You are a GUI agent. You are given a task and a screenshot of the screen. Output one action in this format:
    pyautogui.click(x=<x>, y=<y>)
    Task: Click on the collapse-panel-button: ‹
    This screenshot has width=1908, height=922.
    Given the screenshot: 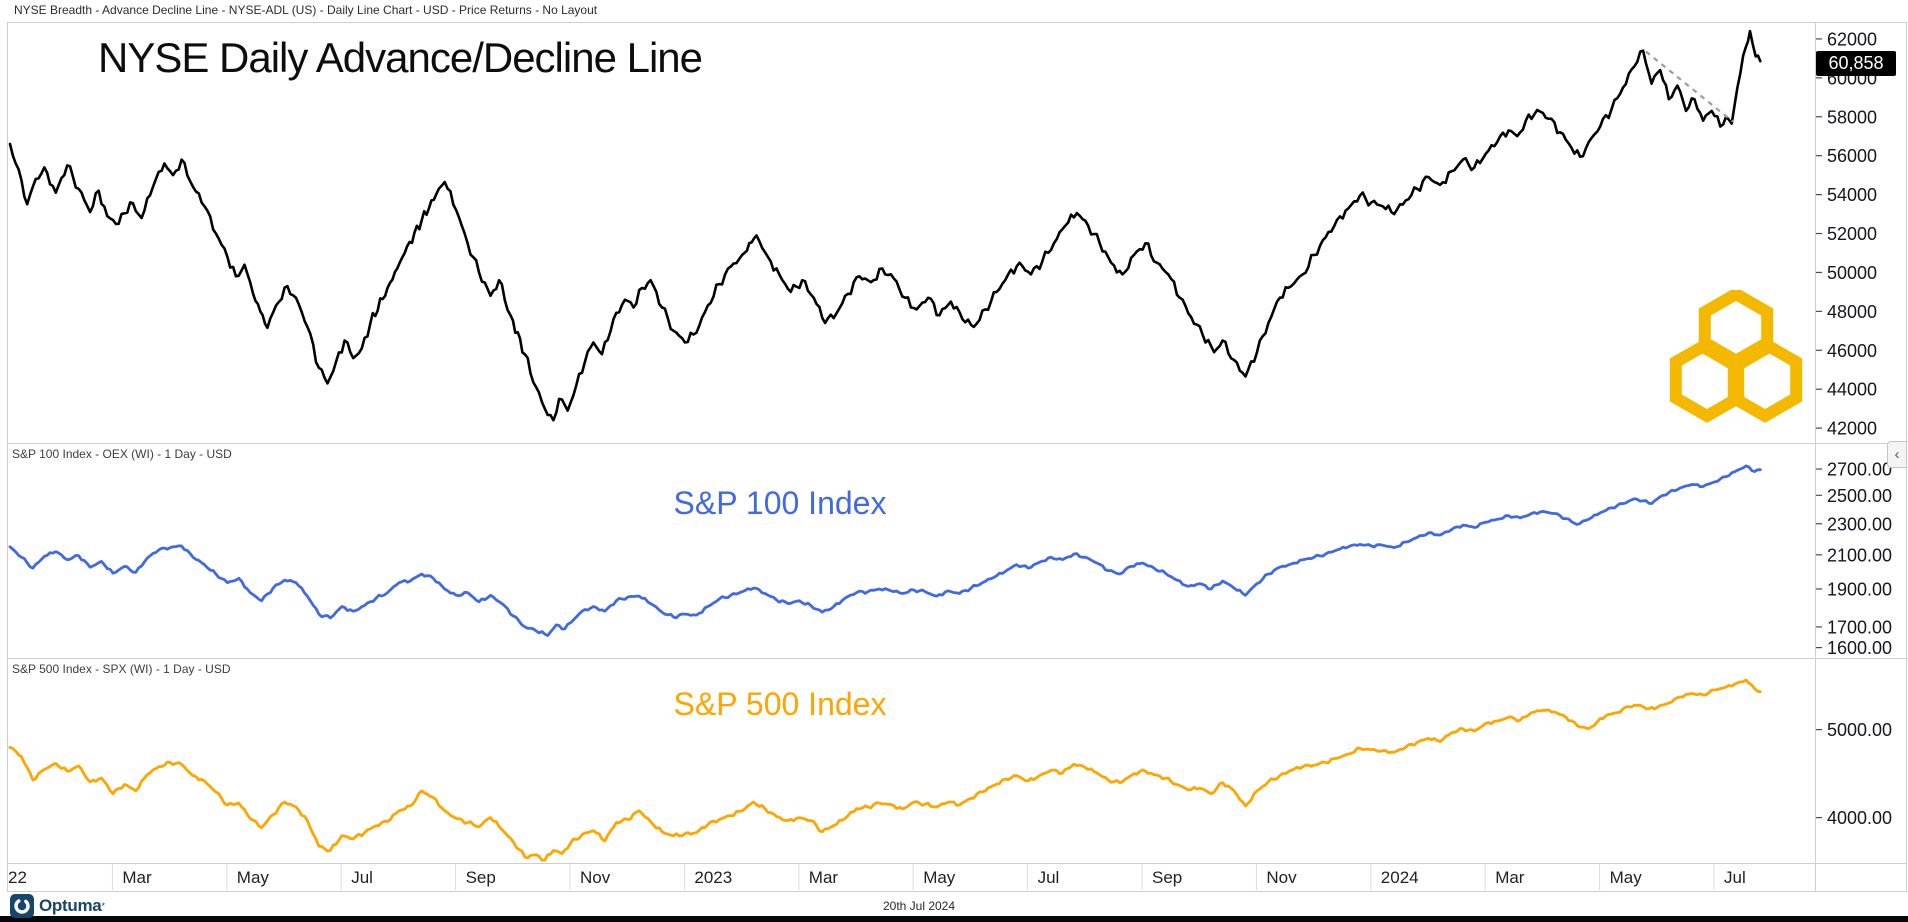 What is the action you would take?
    pyautogui.click(x=1897, y=454)
    